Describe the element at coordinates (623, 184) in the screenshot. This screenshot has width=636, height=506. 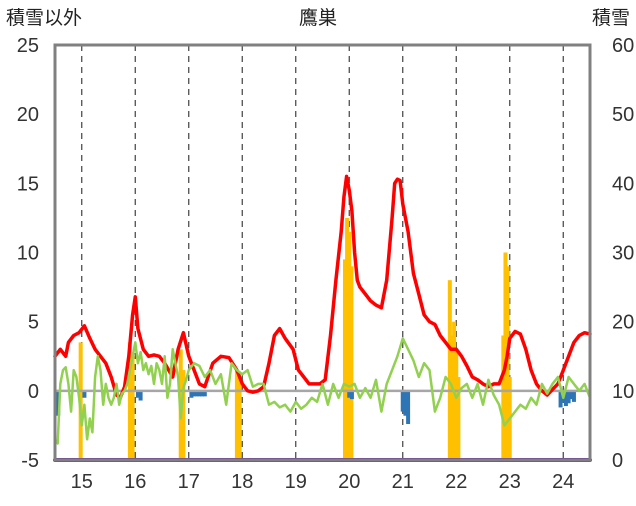
I see `y-right-tick-40: 40` at that location.